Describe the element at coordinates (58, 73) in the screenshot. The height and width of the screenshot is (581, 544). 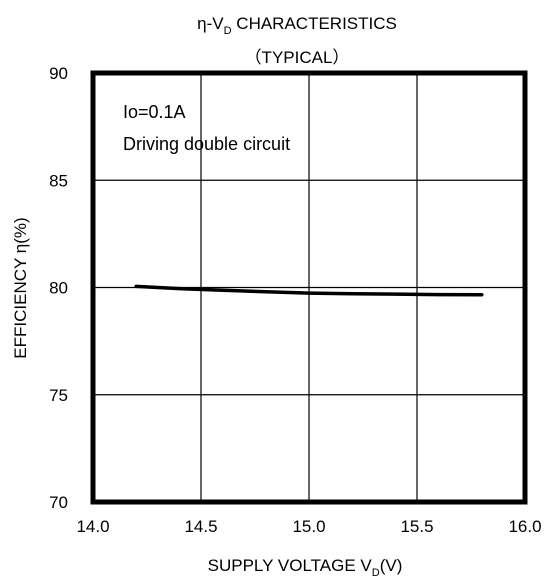
I see `y-tick-label: 90` at that location.